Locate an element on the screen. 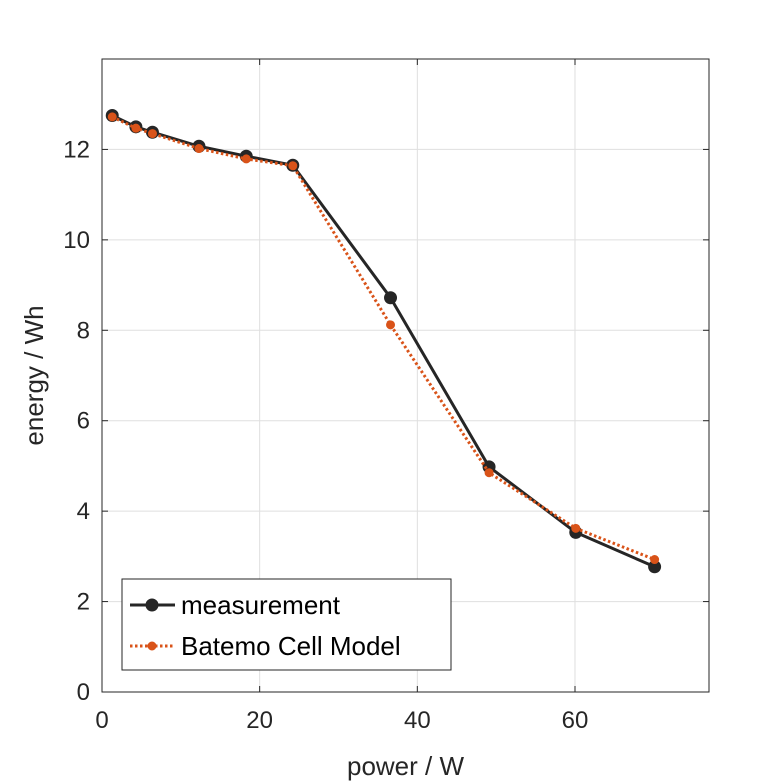  y-tick-label: 6 is located at coordinates (83, 421).